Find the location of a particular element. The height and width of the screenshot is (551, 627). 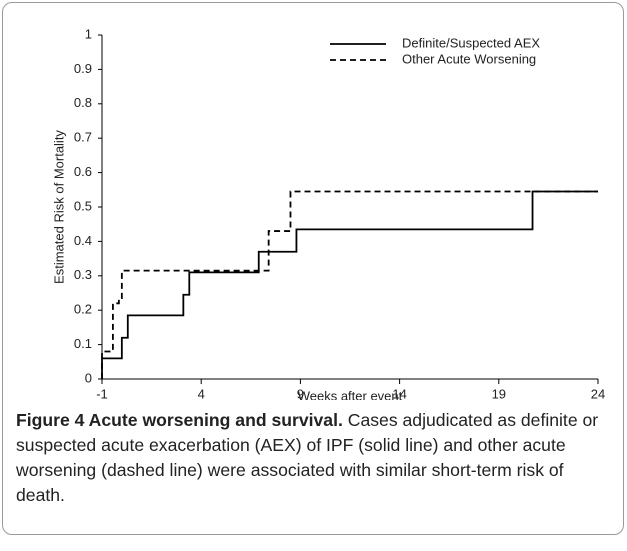

x-tick-label: 19 is located at coordinates (499, 393).